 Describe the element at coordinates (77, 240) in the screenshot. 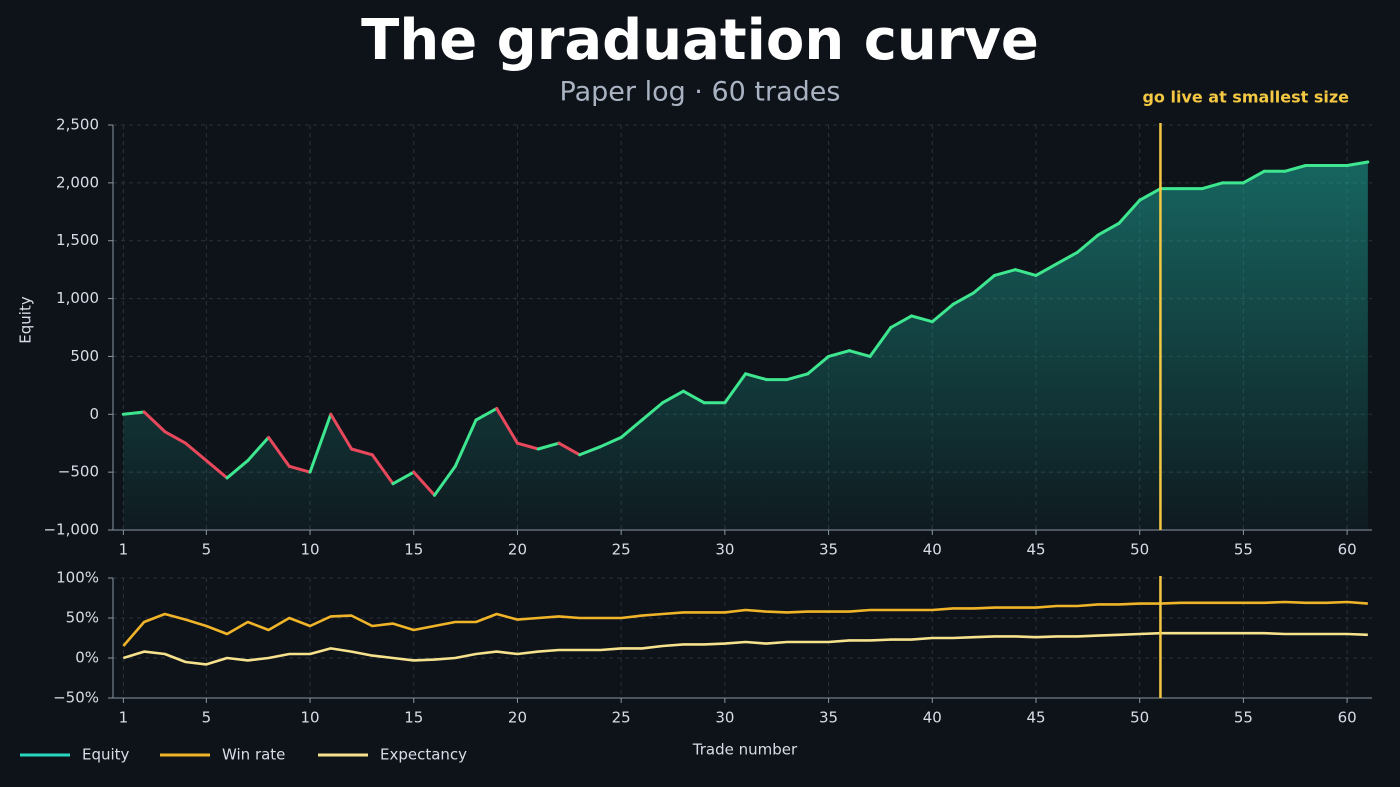

I see `y-tick-label: 1,500` at that location.